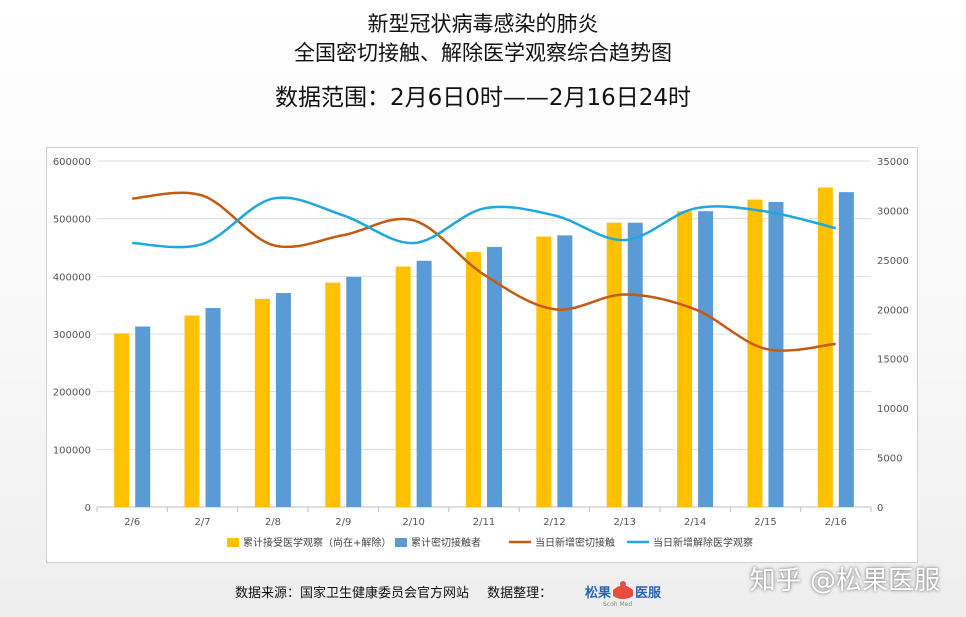 The image size is (966, 617). I want to click on y-right-tick-label: 10000, so click(893, 409).